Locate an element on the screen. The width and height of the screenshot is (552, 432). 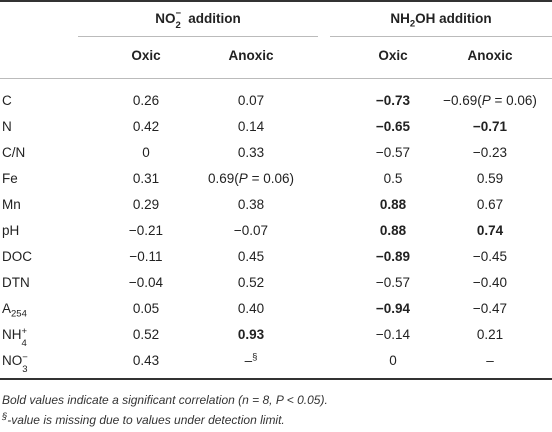
cell-a254-anoxic-nh2oh: −0.47 is located at coordinates (490, 308).